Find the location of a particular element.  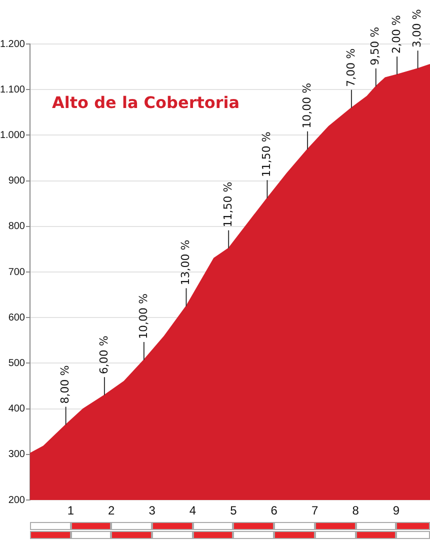

y-tick-label: 600 is located at coordinates (17, 318).